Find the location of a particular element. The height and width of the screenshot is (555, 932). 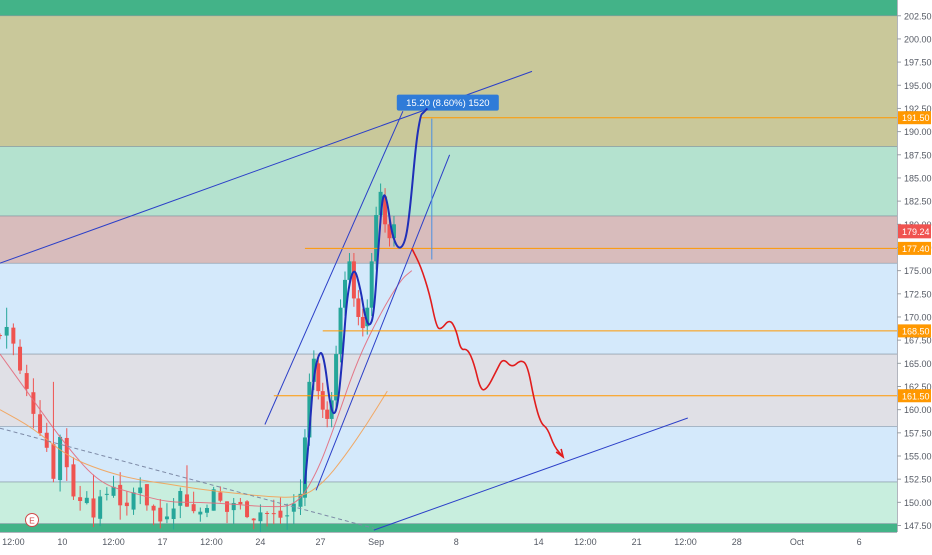

level-price-label: 168.50 is located at coordinates (916, 331).